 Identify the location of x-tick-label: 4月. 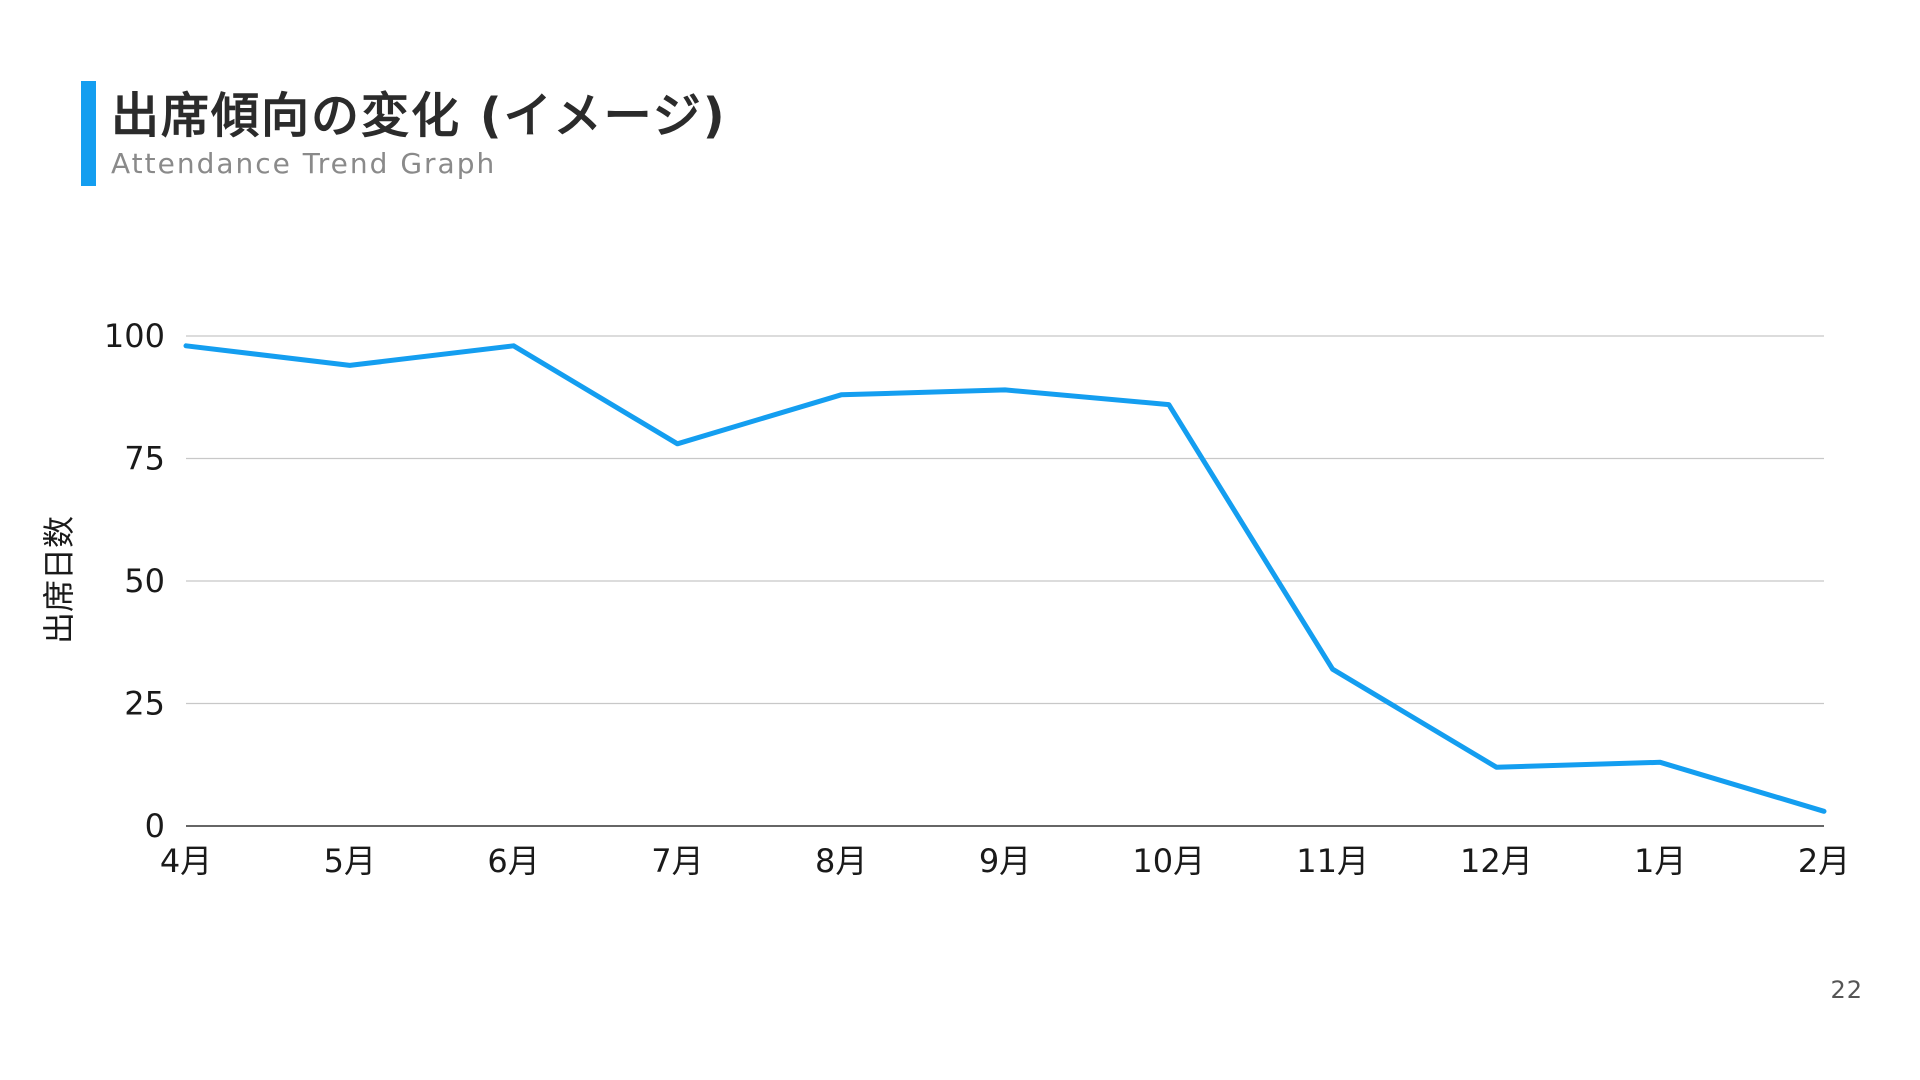
(186, 861).